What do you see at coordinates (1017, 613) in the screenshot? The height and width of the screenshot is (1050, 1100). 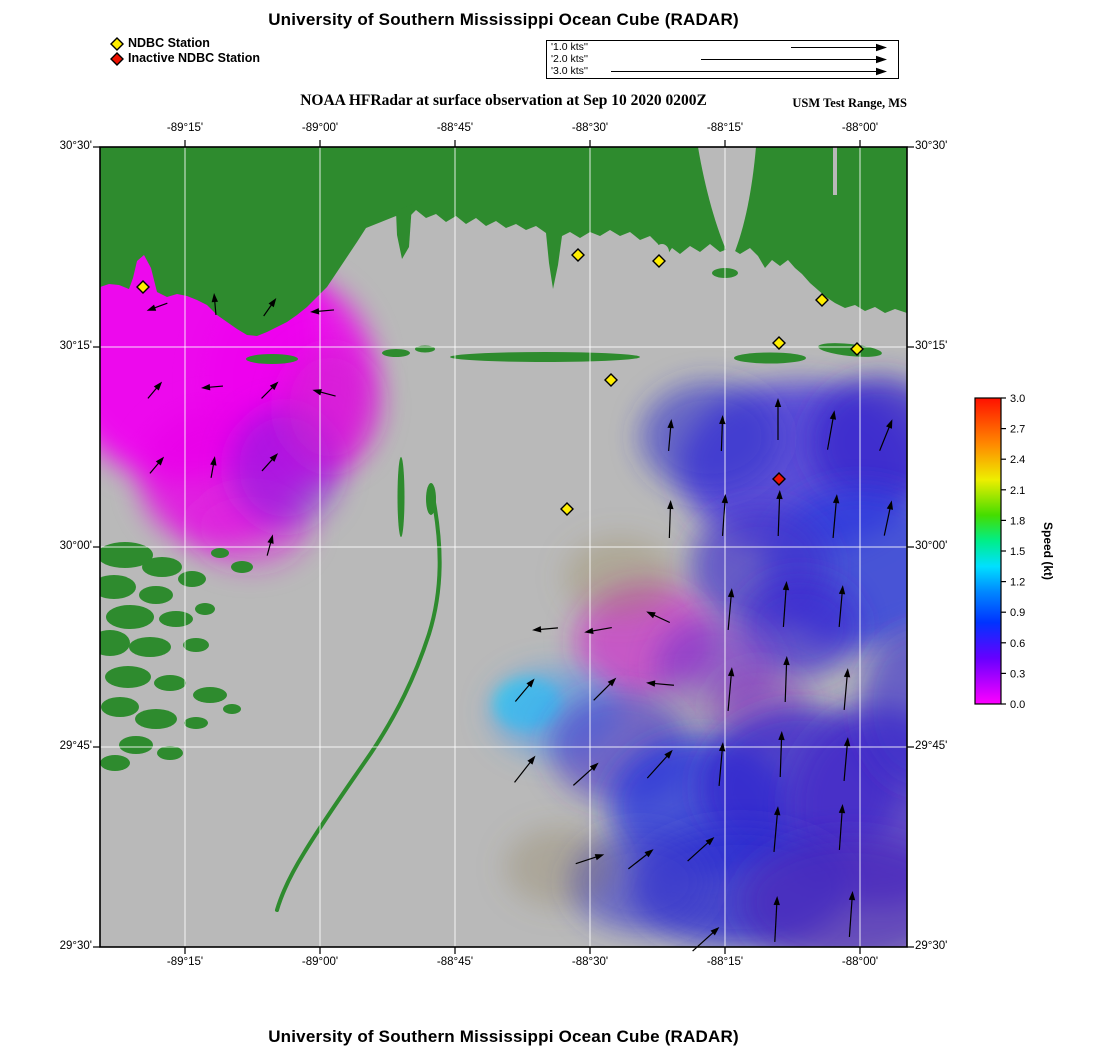 I see `colorbar-tick-label: 0.9` at bounding box center [1017, 613].